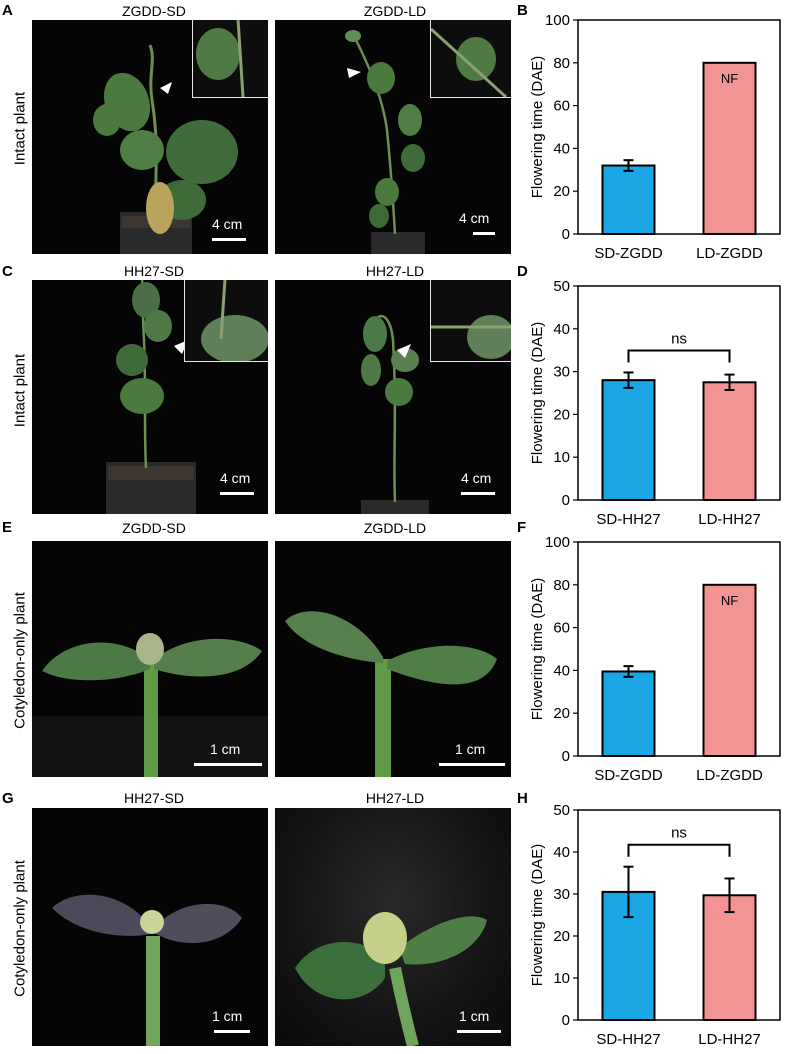  I want to click on photo-zgdd-ld-cotyledon: 1 cm, so click(393, 659).